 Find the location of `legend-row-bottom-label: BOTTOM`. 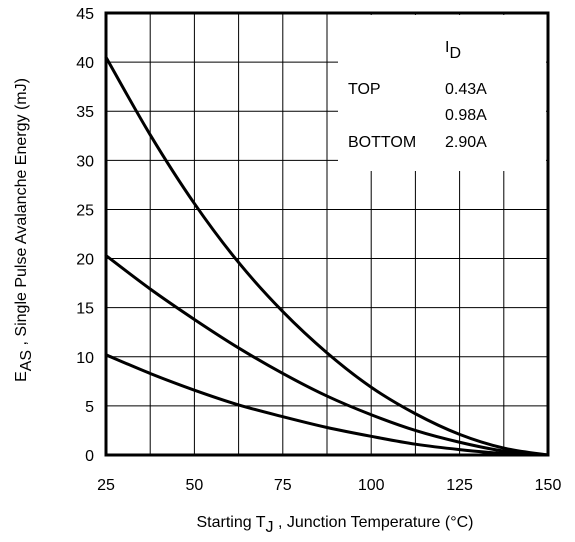

legend-row-bottom-label: BOTTOM is located at coordinates (382, 142).